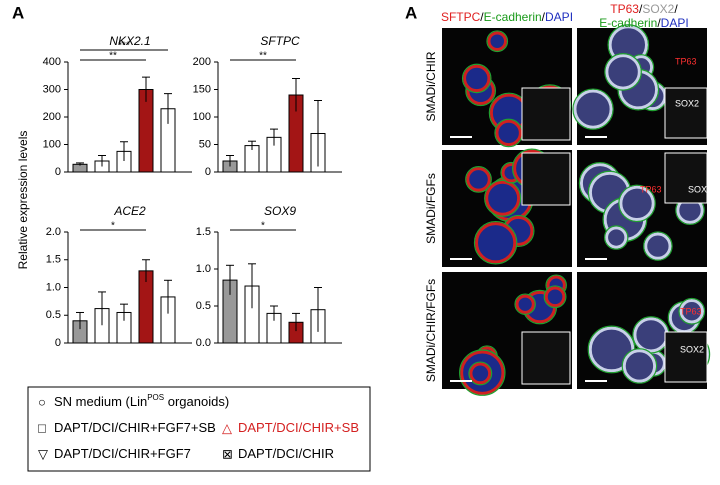  I want to click on legend-label-part: DAPT/DCI/CHIR+FGF7, so click(122, 453).